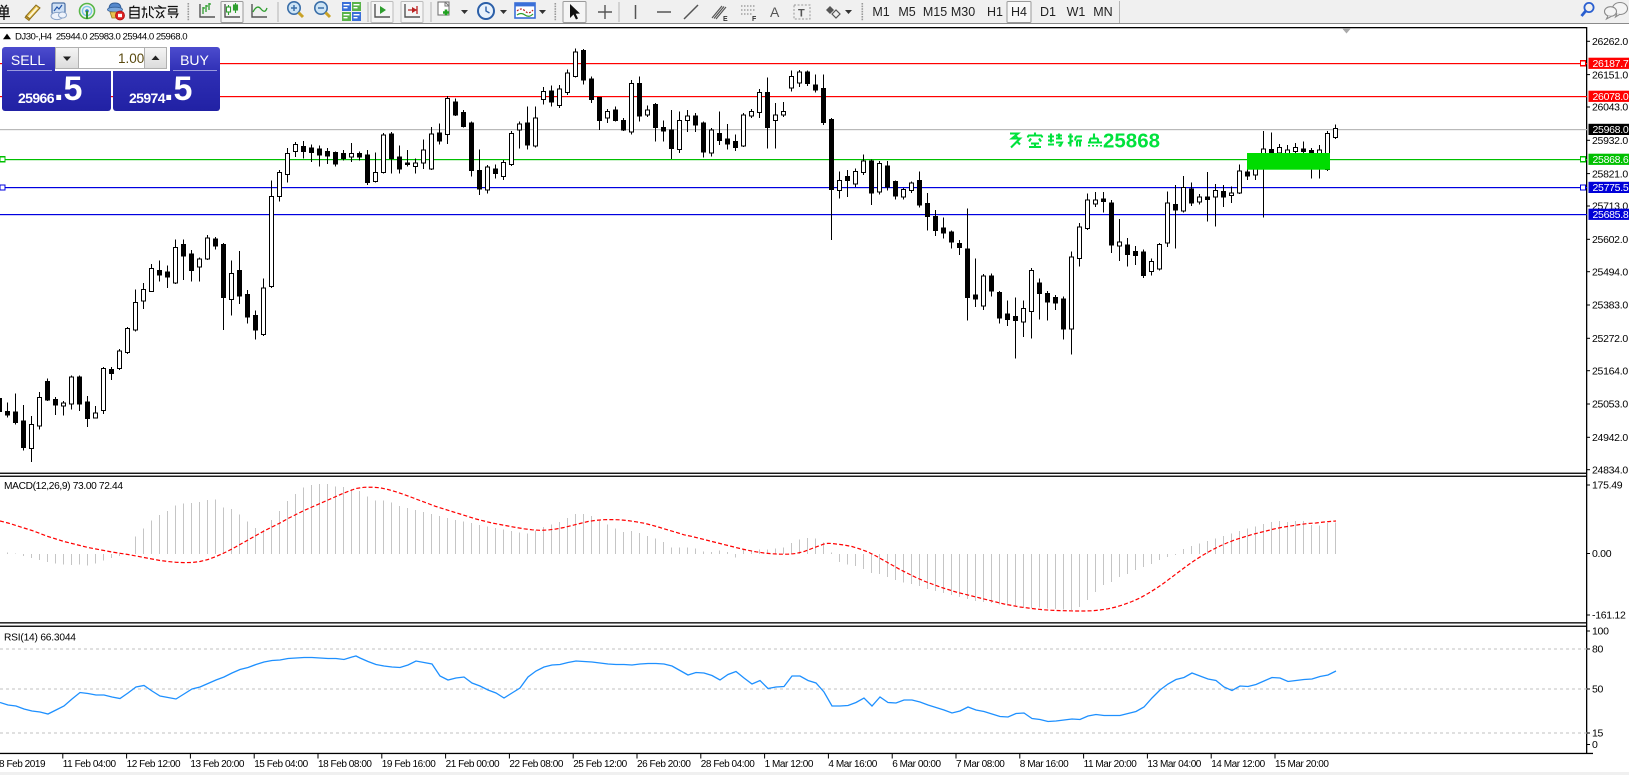 Image resolution: width=1629 pixels, height=775 pixels. Describe the element at coordinates (1598, 650) in the screenshot. I see `svg-text: 80` at that location.